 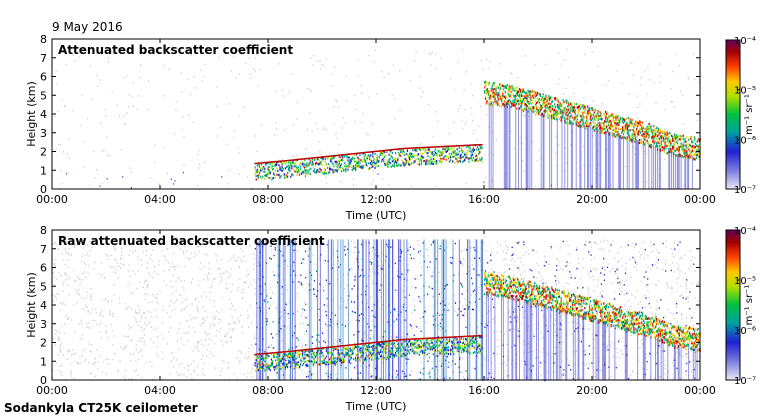 What do you see at coordinates (101, 408) in the screenshot?
I see `instrument-label: Sodankyla CT25K ceilometer` at bounding box center [101, 408].